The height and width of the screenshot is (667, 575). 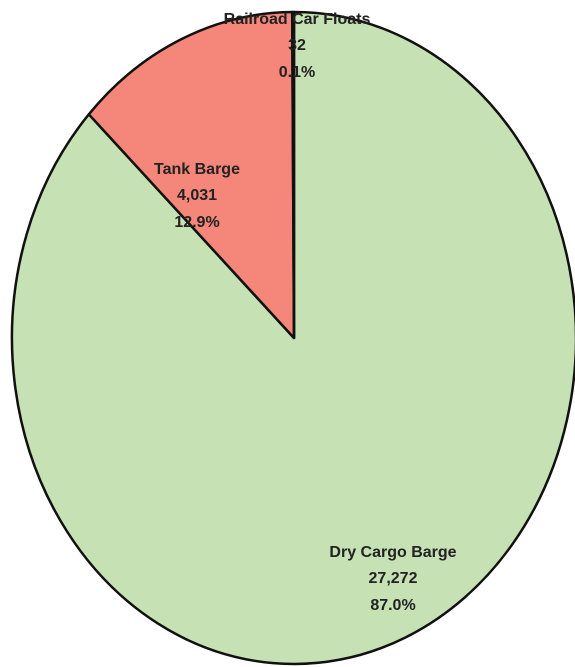 I want to click on slice-label: Railroad Car Floats, so click(x=297, y=19).